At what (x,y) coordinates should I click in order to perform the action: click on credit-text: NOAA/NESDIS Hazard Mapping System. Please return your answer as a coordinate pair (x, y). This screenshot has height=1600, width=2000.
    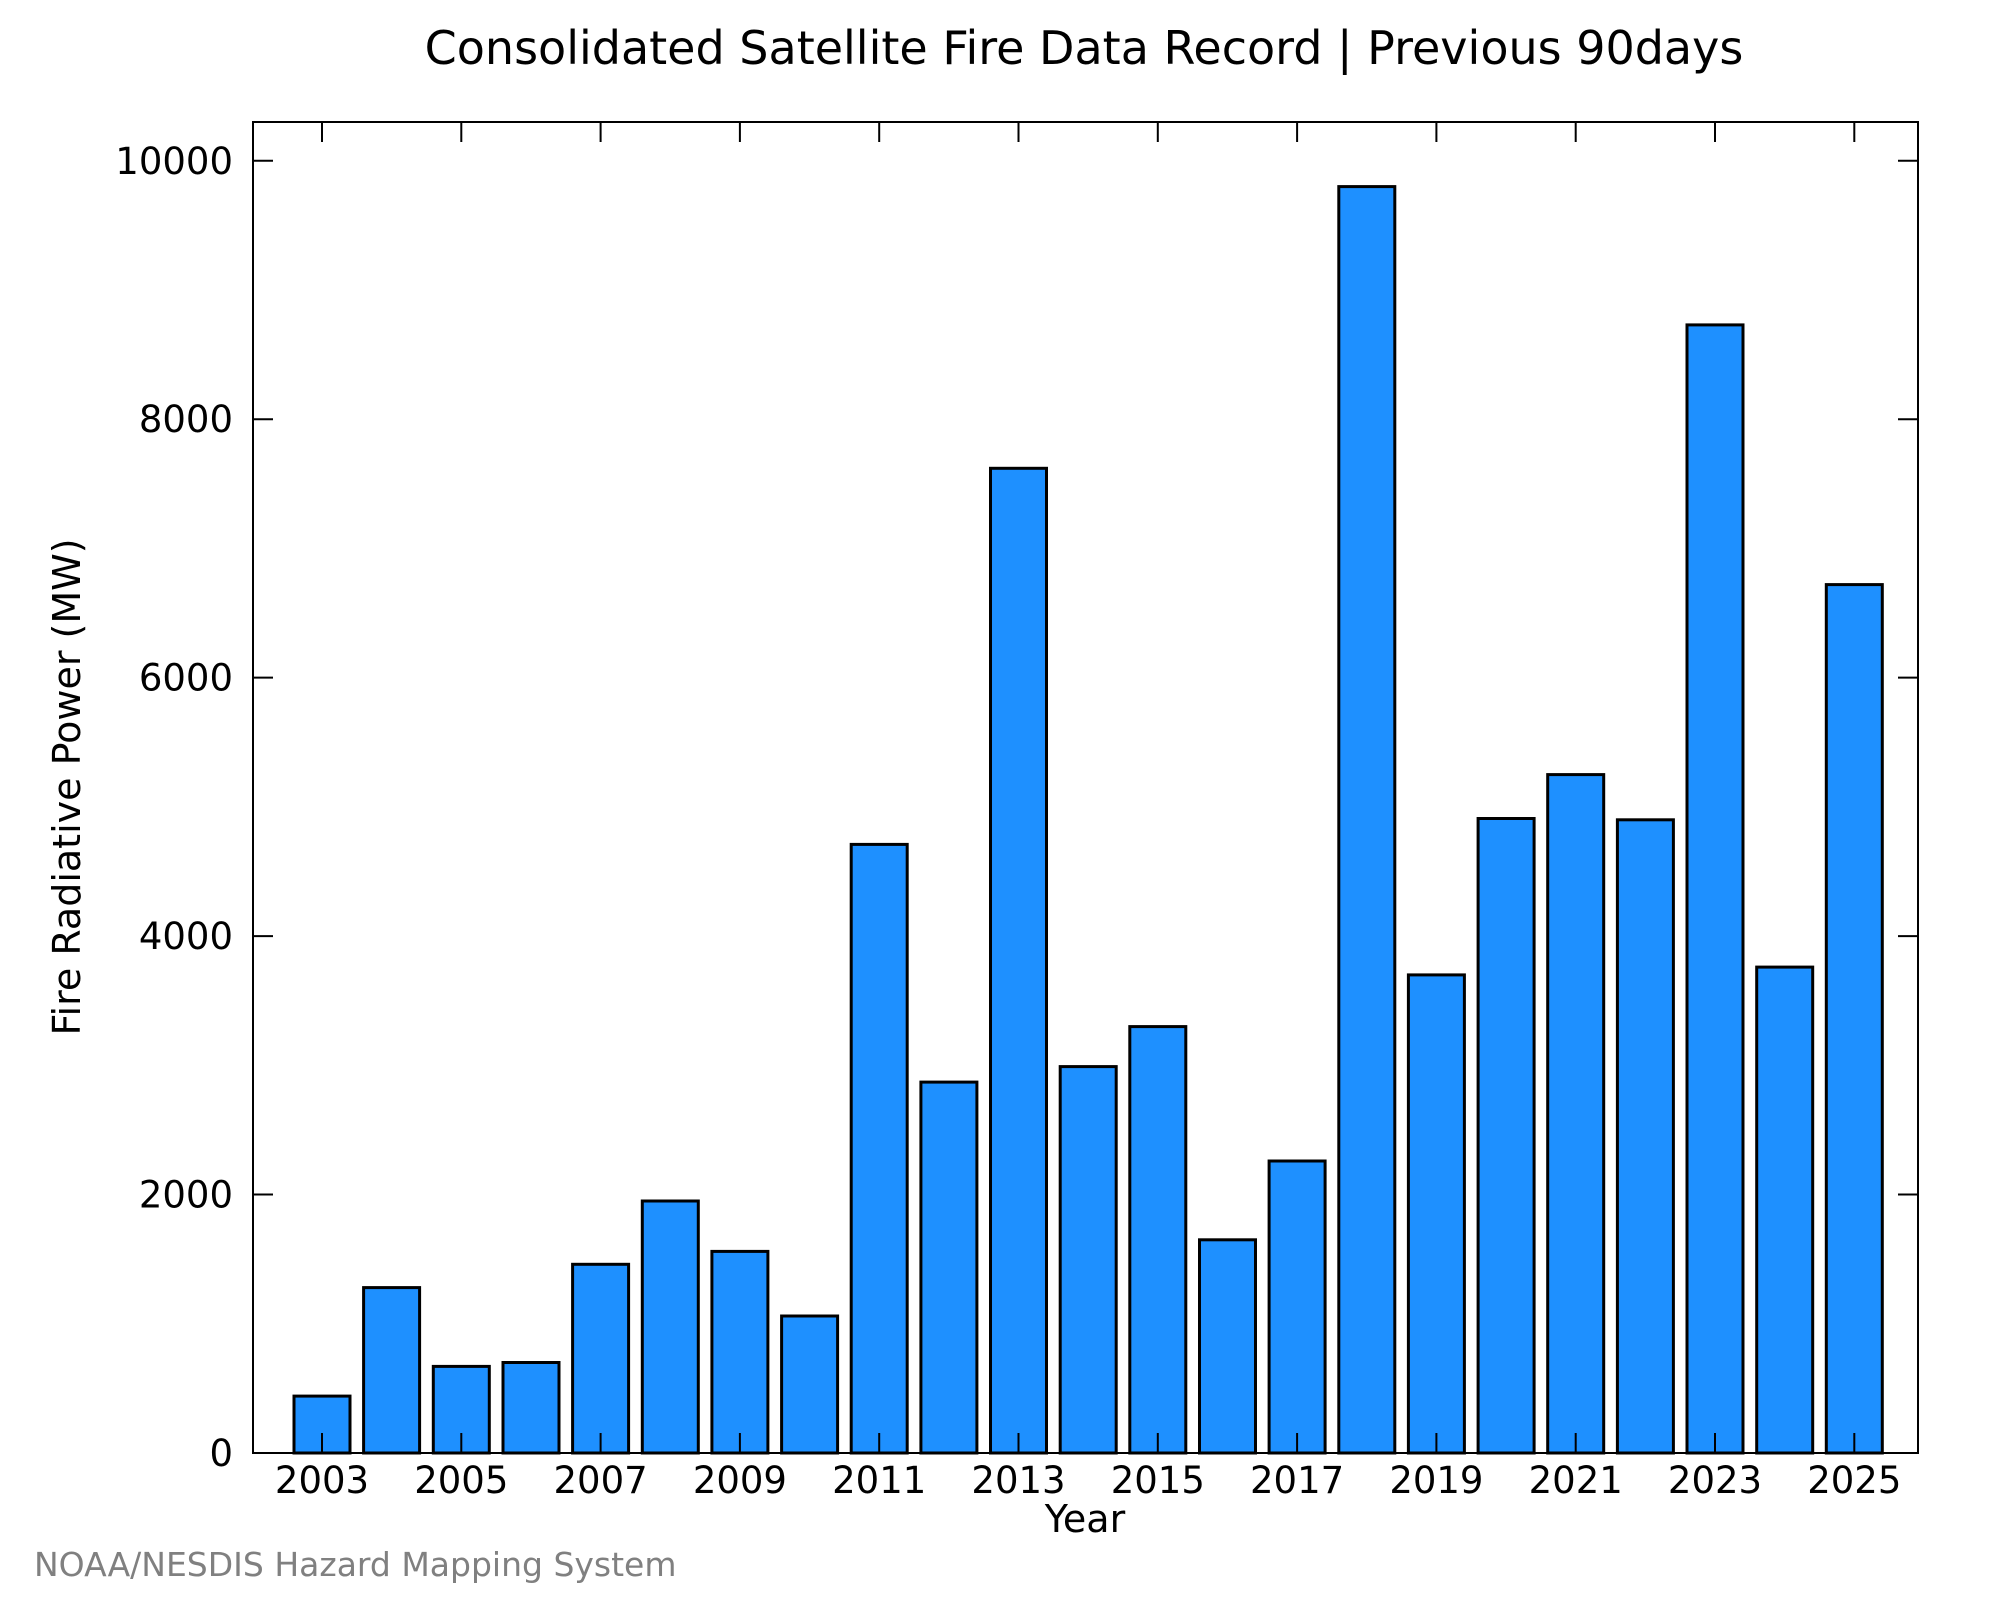
    Looking at the image, I should click on (355, 1564).